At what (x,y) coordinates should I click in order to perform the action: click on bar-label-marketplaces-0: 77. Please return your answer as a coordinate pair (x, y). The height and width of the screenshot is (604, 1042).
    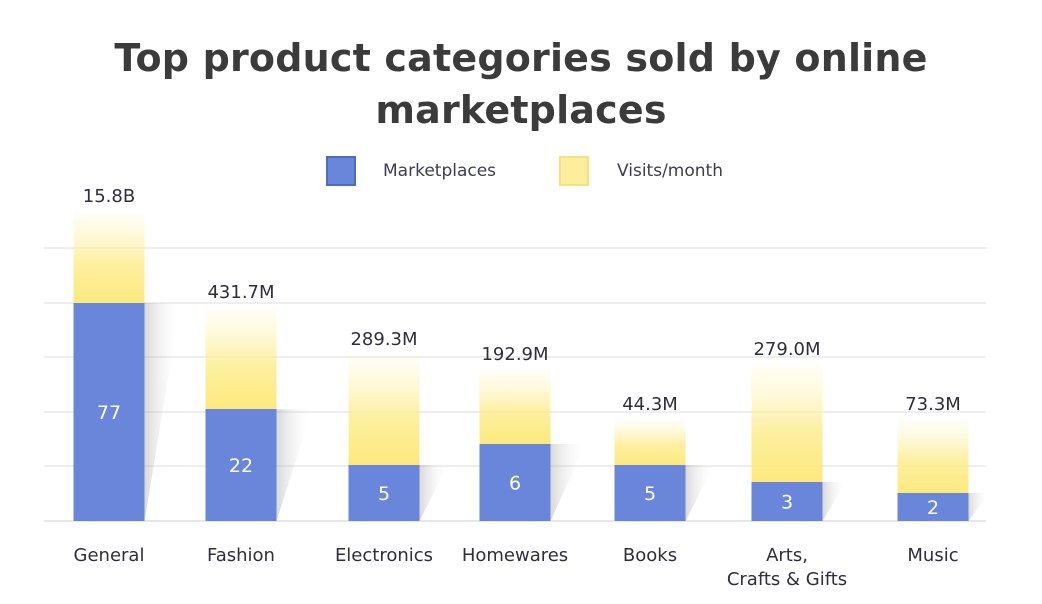
    Looking at the image, I should click on (109, 413).